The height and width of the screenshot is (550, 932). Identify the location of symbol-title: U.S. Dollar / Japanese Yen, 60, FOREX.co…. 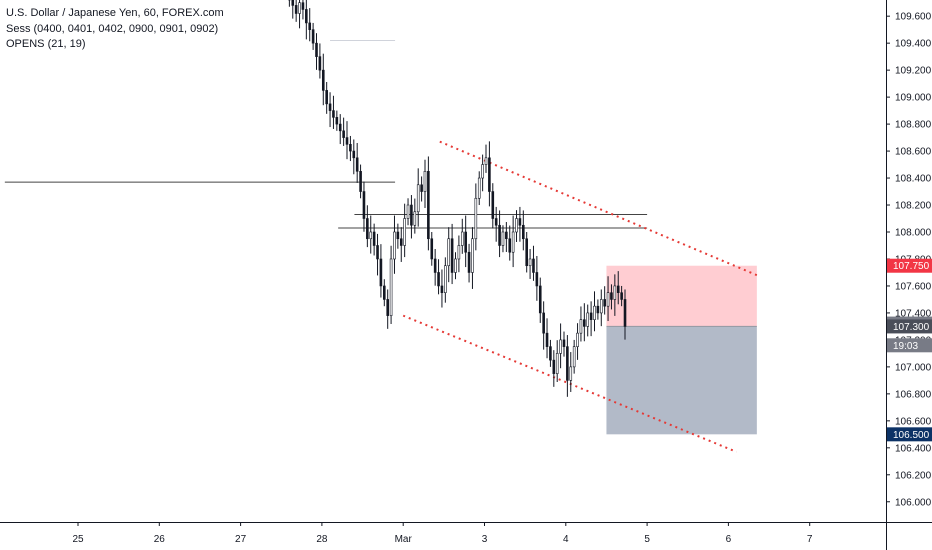
(115, 13).